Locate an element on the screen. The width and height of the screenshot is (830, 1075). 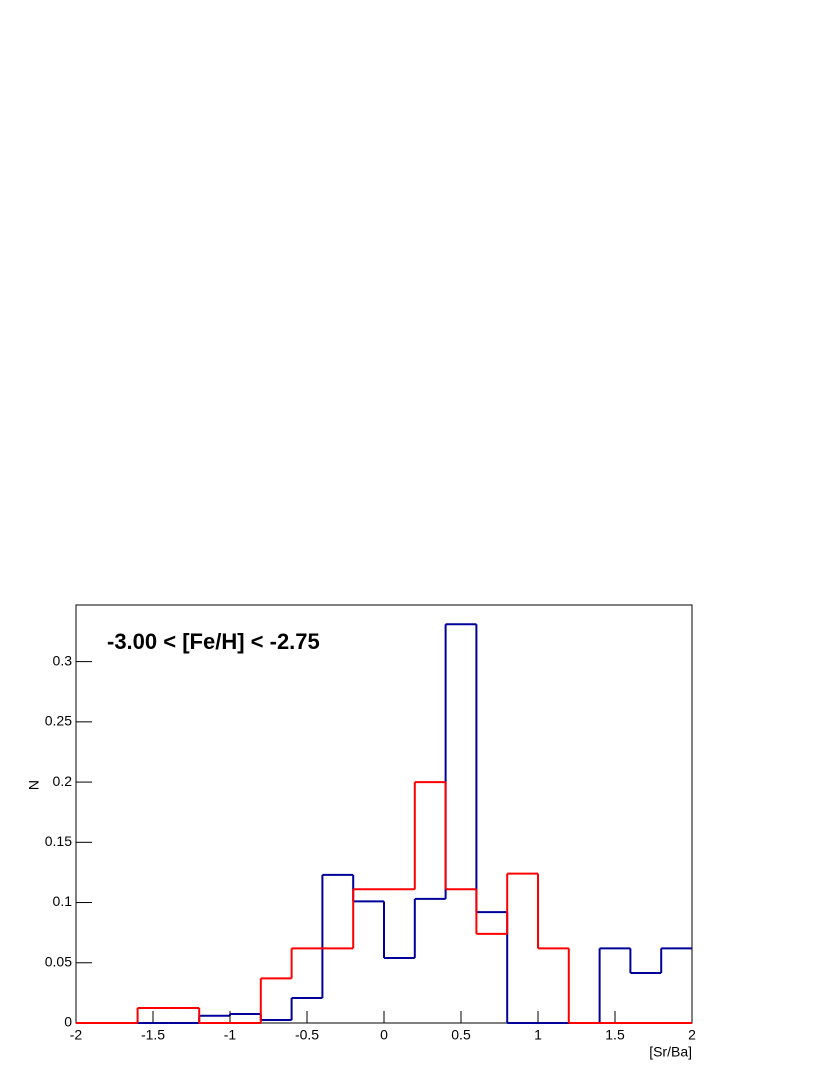
y-tick-label: 0.25 is located at coordinates (58, 721).